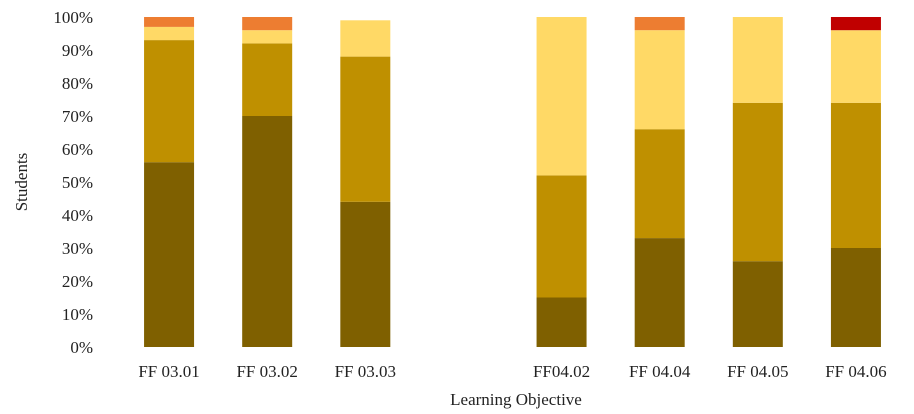 The height and width of the screenshot is (414, 914). I want to click on x-axis-label: Learning Objective, so click(516, 399).